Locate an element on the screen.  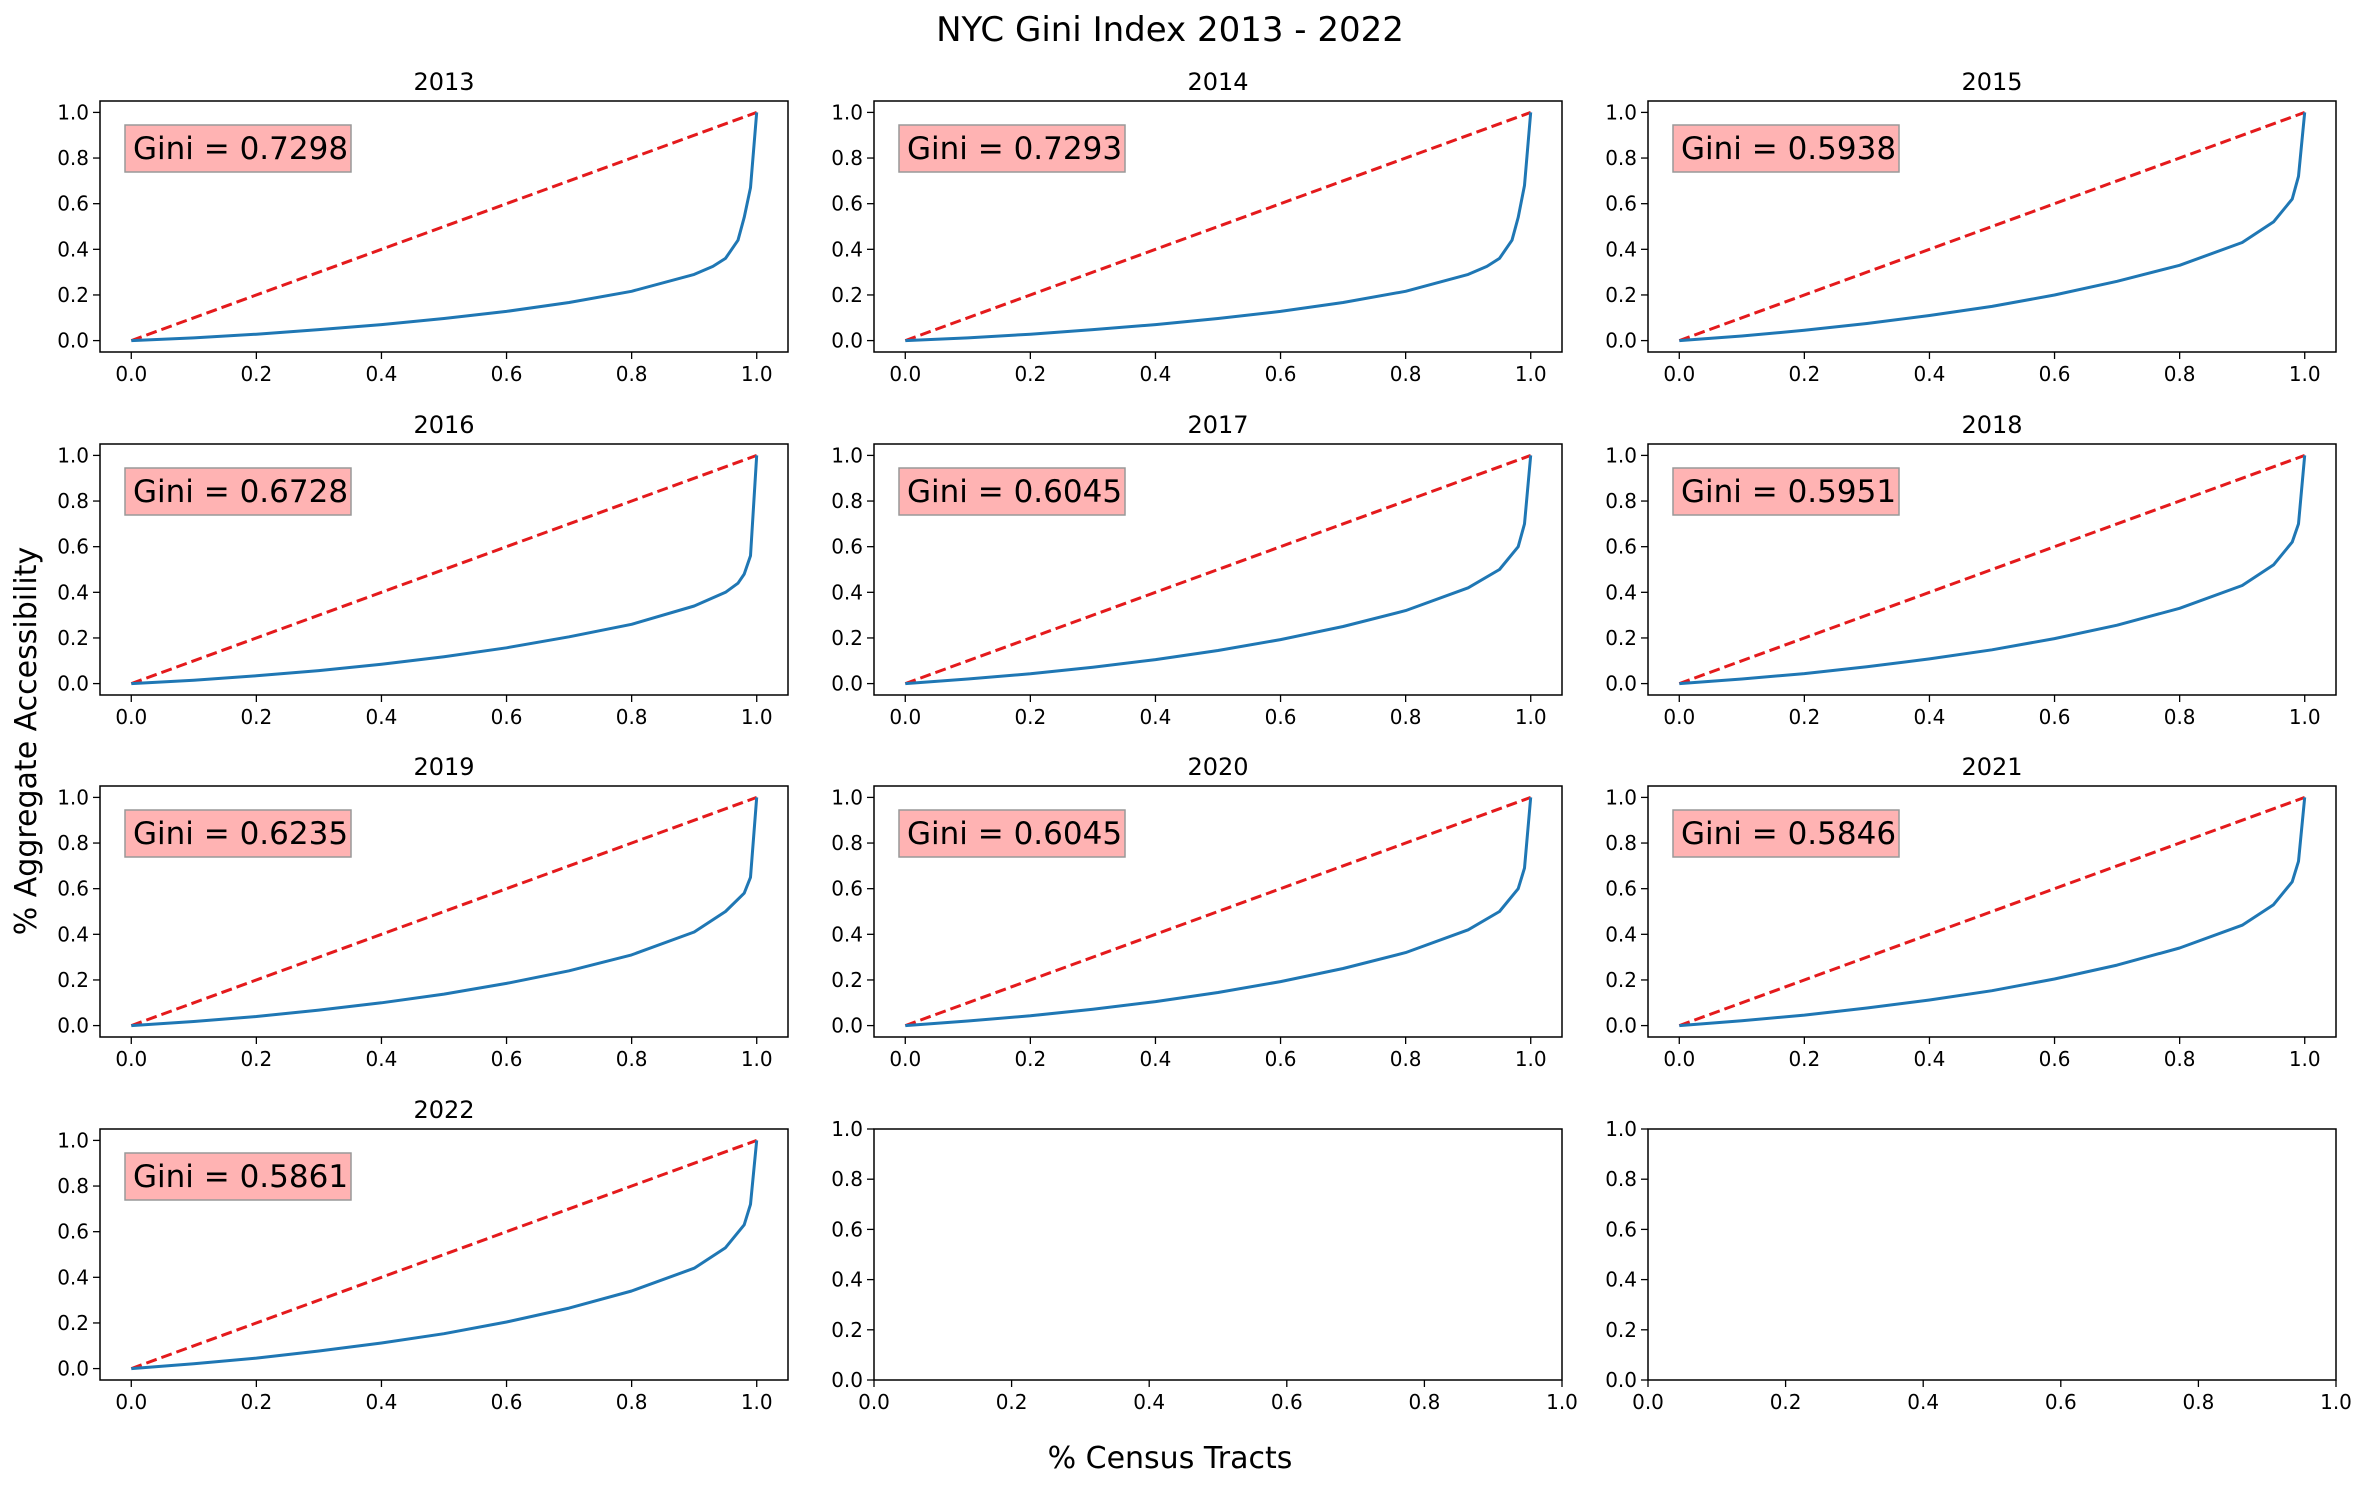
subplot-title: 2017 is located at coordinates (1217, 425).